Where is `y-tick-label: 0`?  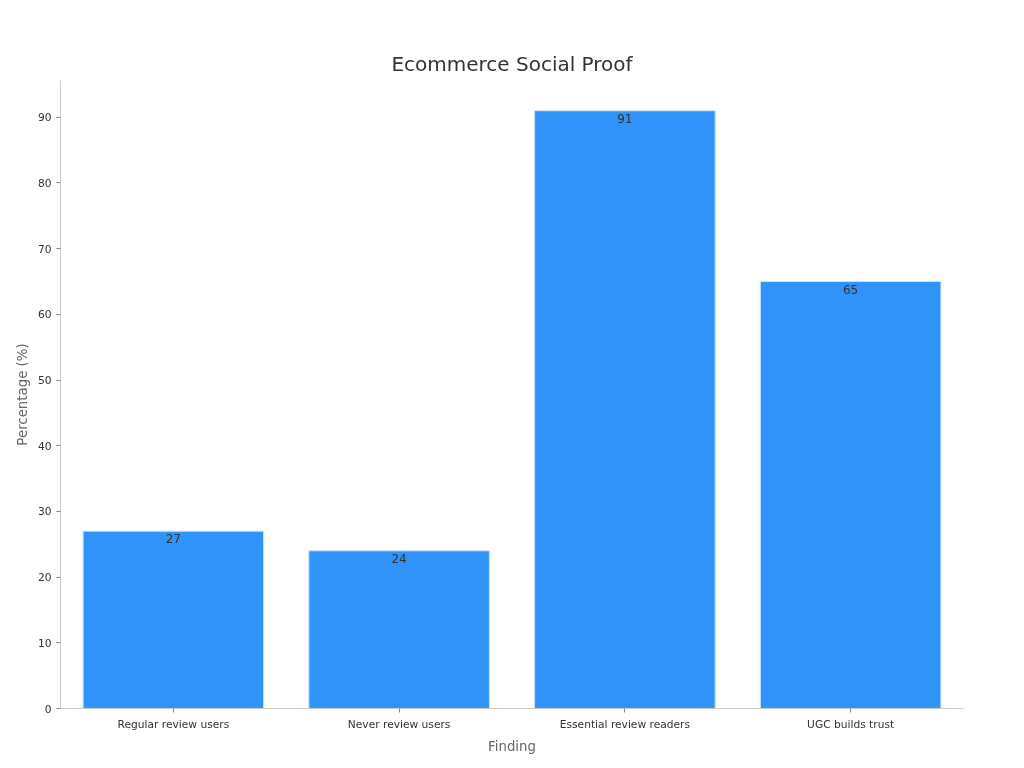 y-tick-label: 0 is located at coordinates (48, 709).